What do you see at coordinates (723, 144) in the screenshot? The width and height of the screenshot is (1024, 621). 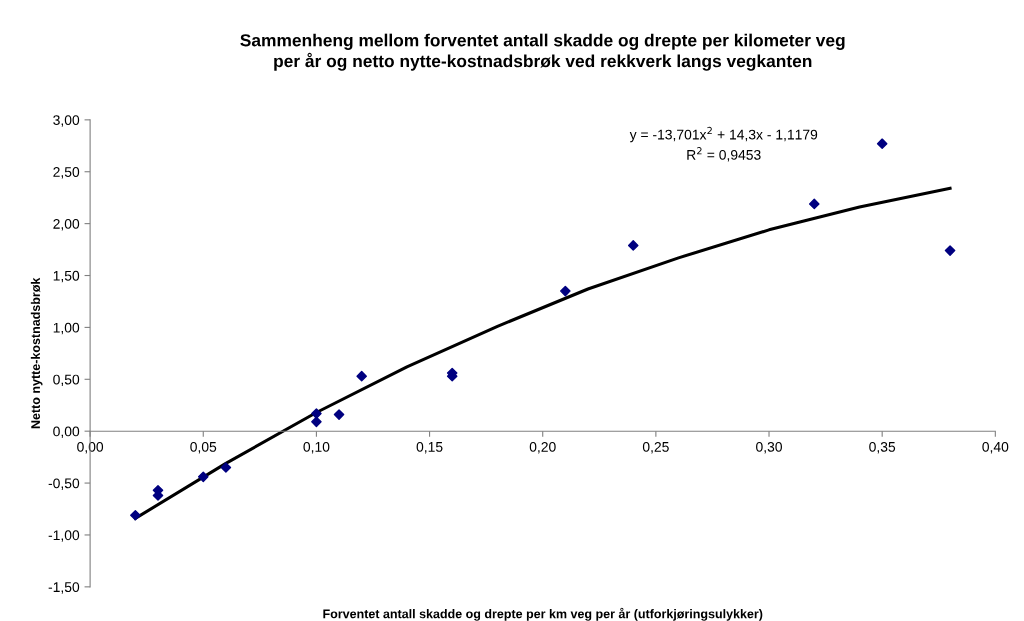 I see `text: y = -13,701x$^{2}$ + 14,3x - 1,1179 R$^{2}$ = 0,9453` at bounding box center [723, 144].